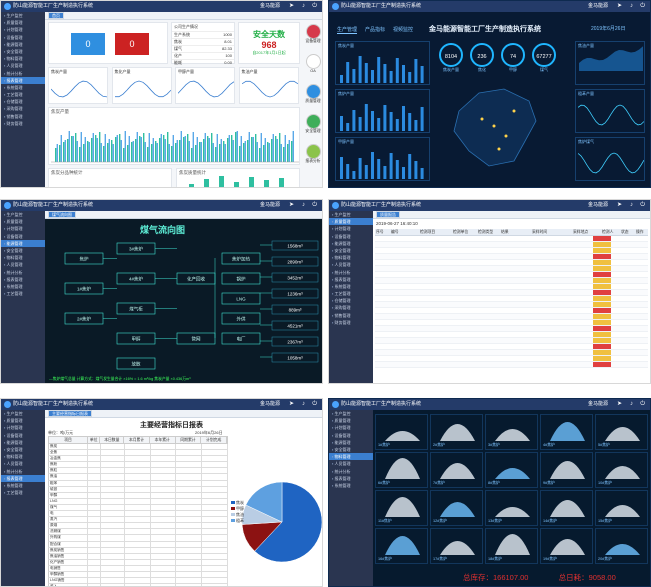  What do you see at coordinates (403, 30) in the screenshot?
I see `dash-nav-item: 视频监控` at bounding box center [403, 30].